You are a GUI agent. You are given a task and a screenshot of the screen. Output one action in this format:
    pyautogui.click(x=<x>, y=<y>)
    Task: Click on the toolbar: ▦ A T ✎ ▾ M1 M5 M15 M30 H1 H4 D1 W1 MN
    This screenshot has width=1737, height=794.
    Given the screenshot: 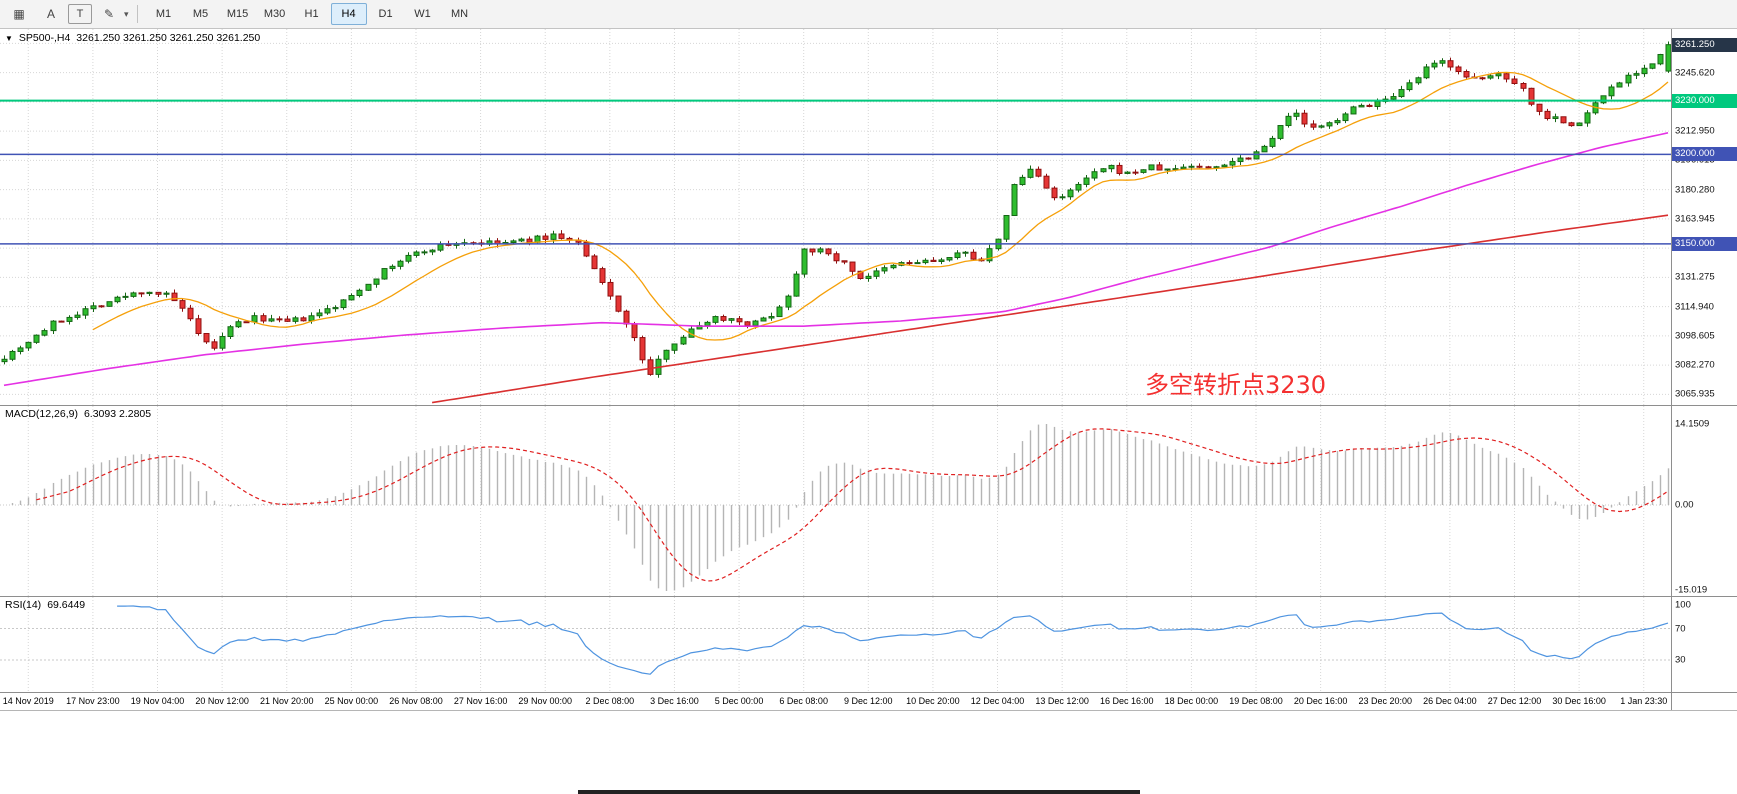 What is the action you would take?
    pyautogui.click(x=868, y=14)
    